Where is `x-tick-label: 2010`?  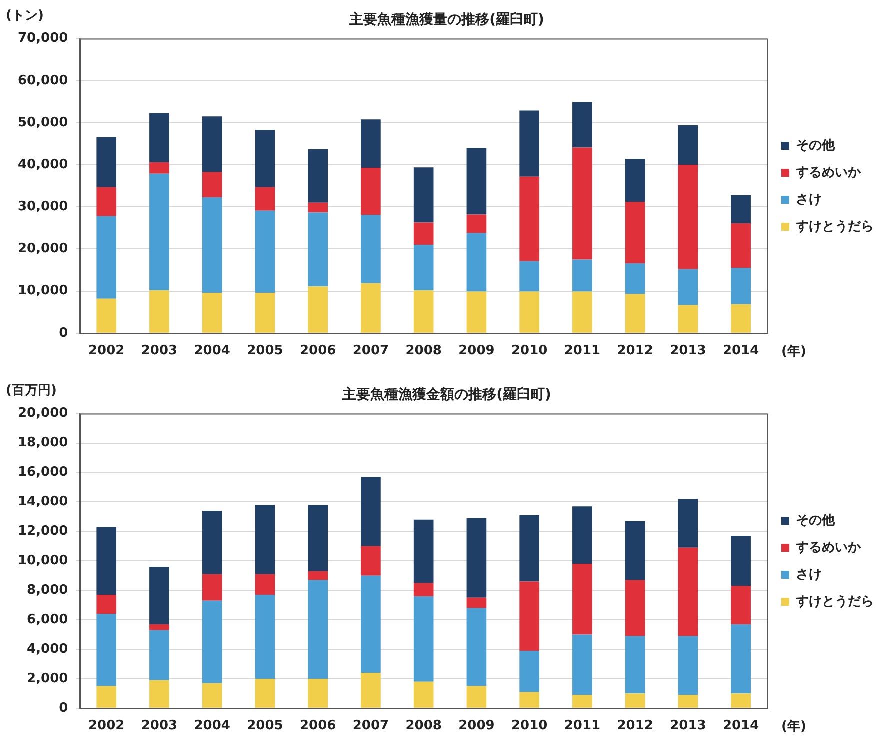 x-tick-label: 2010 is located at coordinates (529, 726).